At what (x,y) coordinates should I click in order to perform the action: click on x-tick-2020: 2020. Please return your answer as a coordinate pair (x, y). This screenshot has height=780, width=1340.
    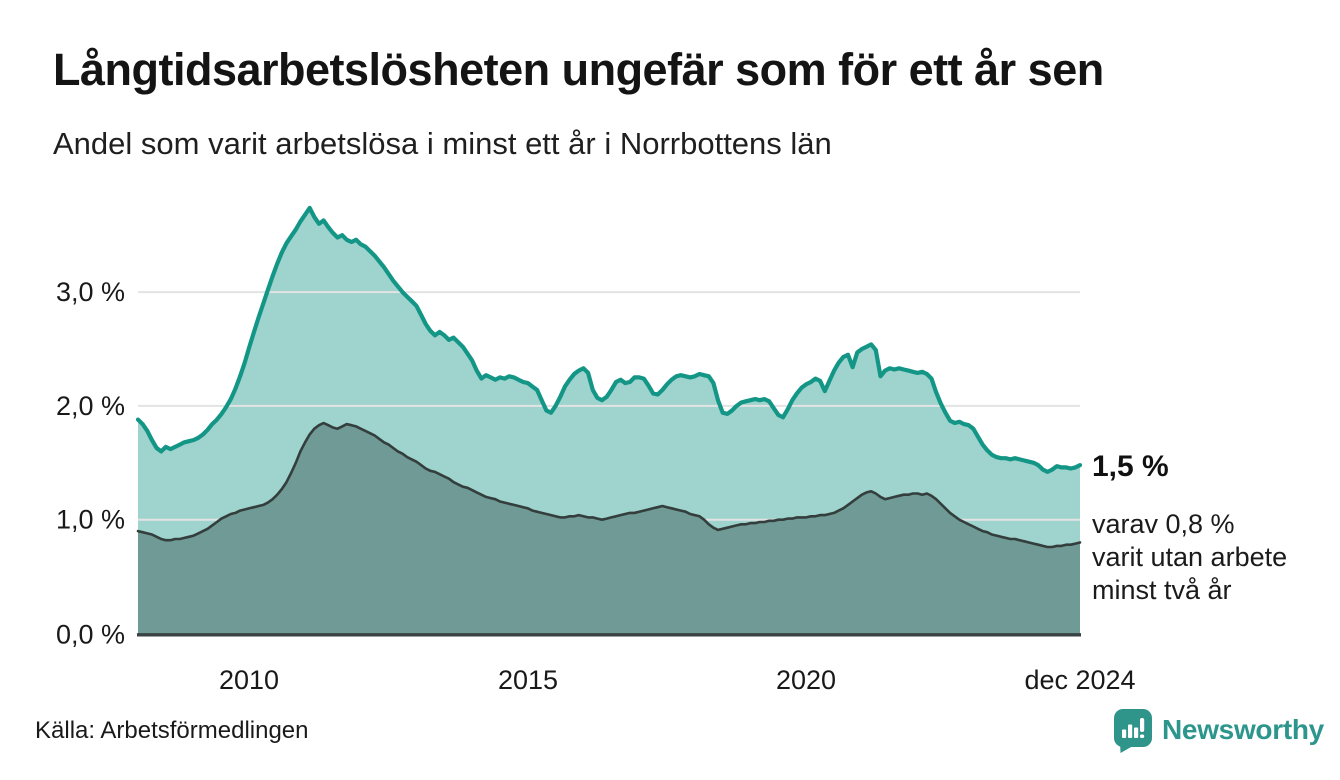
    Looking at the image, I should click on (806, 680).